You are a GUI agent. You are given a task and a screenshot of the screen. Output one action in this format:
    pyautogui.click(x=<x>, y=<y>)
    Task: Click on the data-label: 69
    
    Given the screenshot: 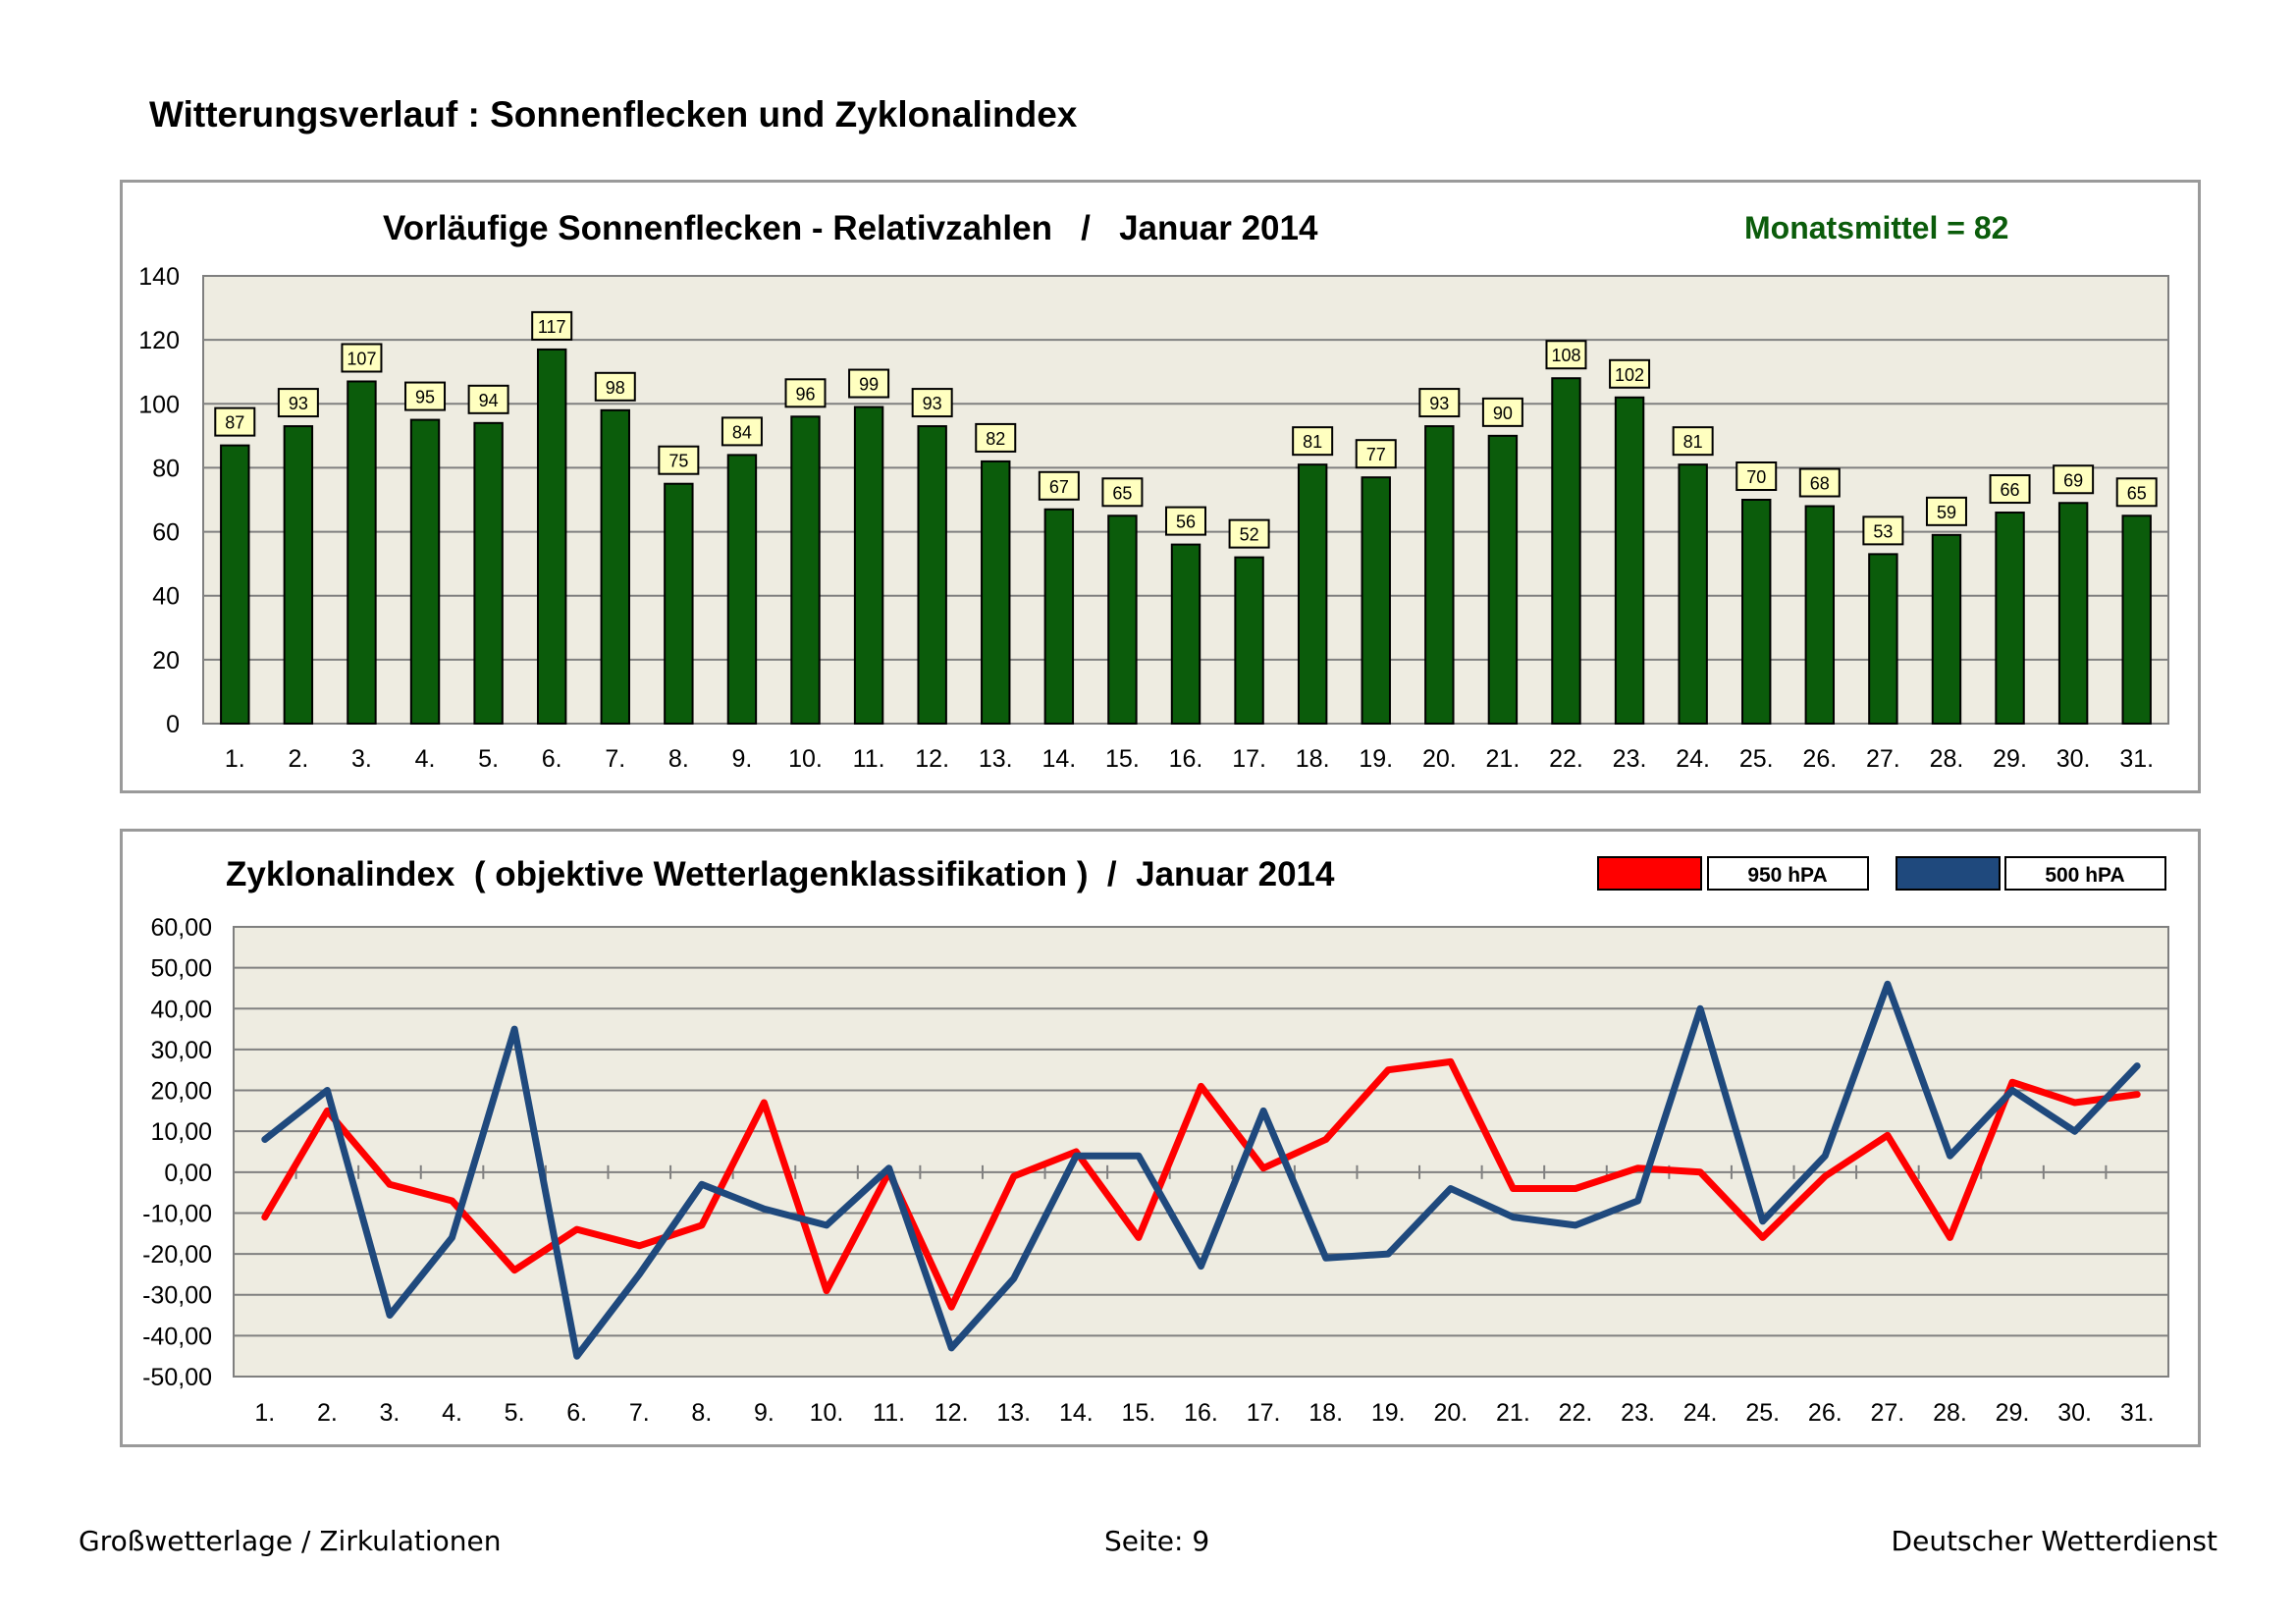 What is the action you would take?
    pyautogui.click(x=2073, y=480)
    